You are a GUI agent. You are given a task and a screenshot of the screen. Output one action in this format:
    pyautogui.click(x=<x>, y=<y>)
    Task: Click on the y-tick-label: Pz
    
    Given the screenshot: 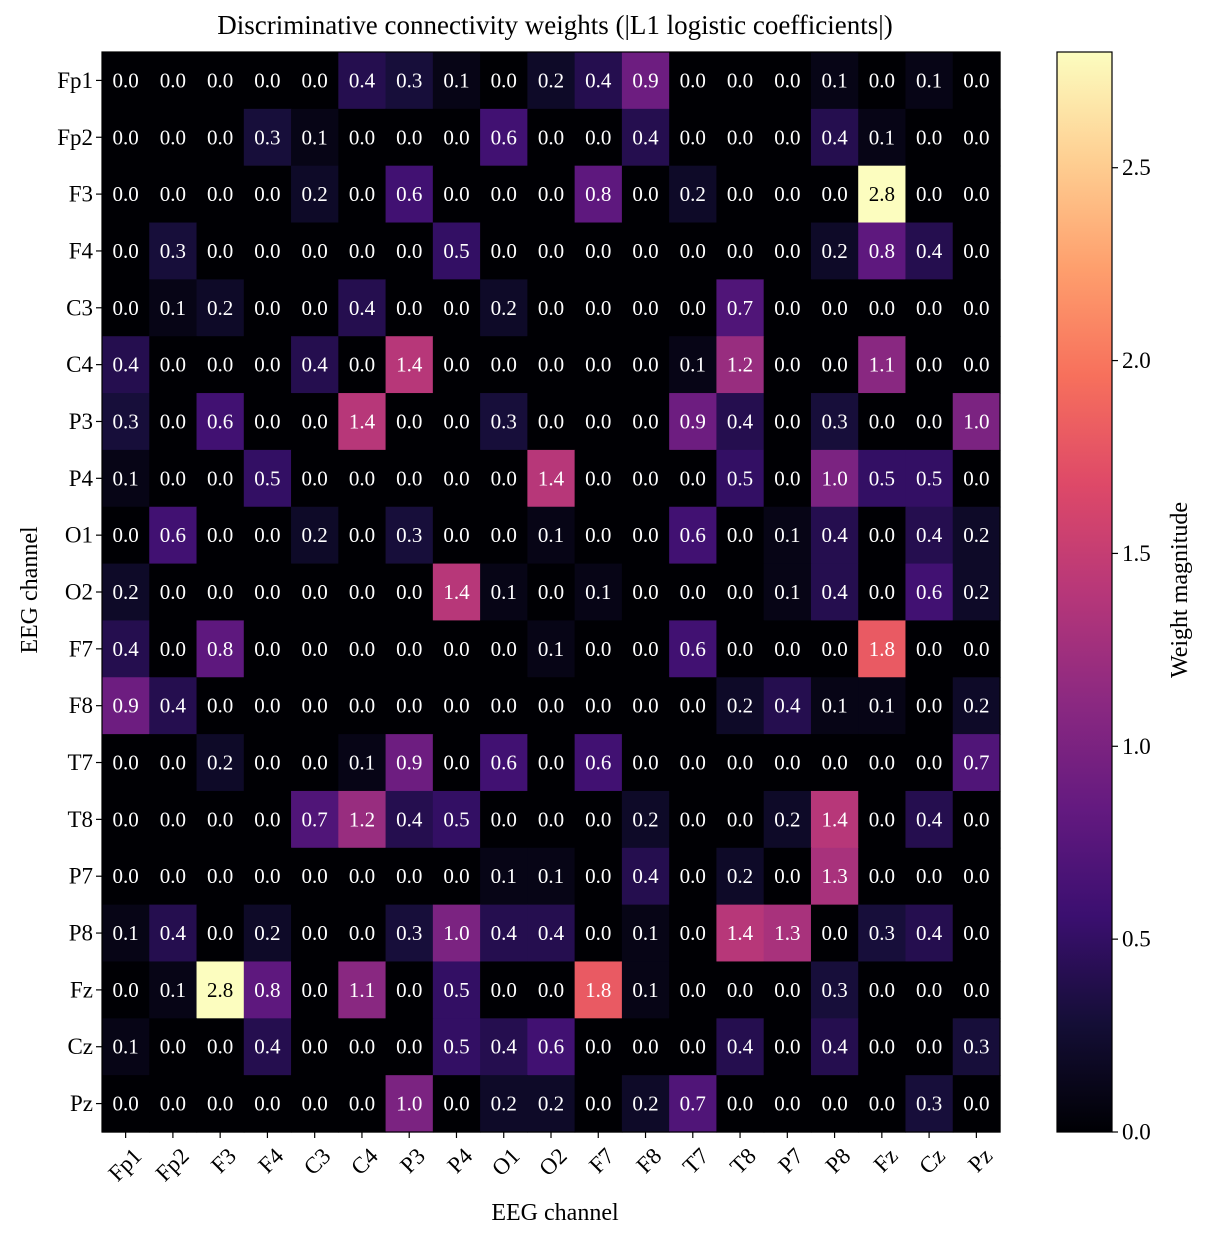 What is the action you would take?
    pyautogui.click(x=81, y=1103)
    